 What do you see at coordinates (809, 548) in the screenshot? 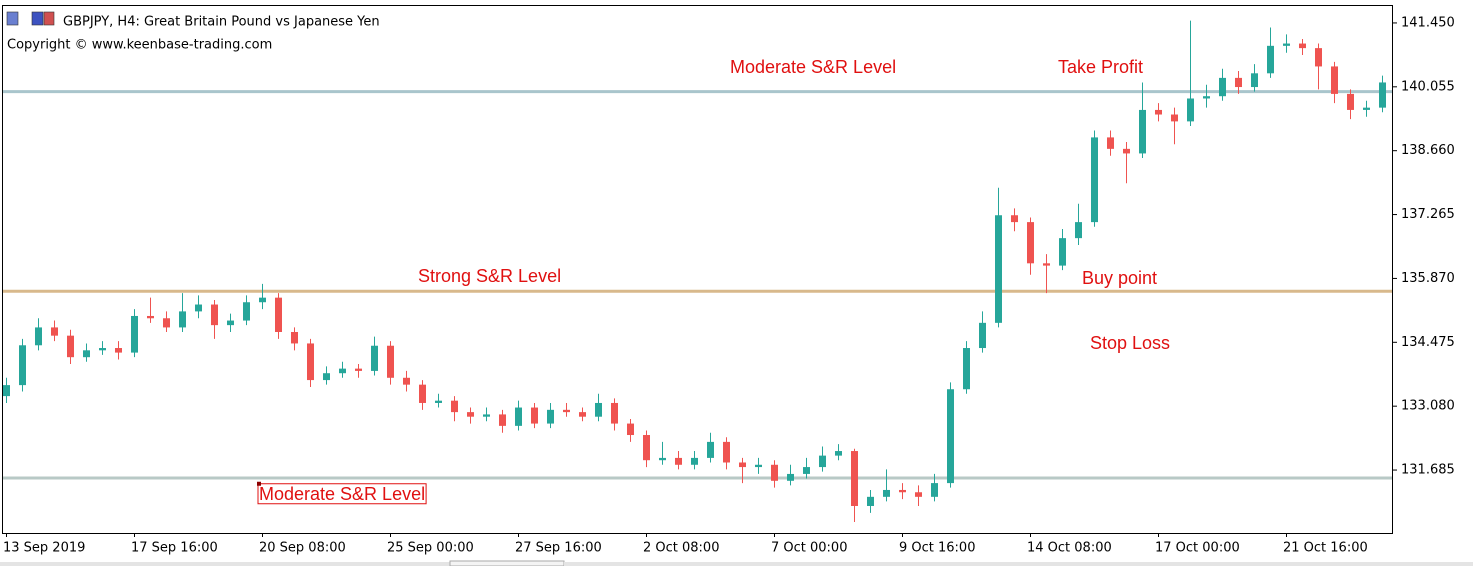
I see `x-tick-label: 7 Oct 00:00` at bounding box center [809, 548].